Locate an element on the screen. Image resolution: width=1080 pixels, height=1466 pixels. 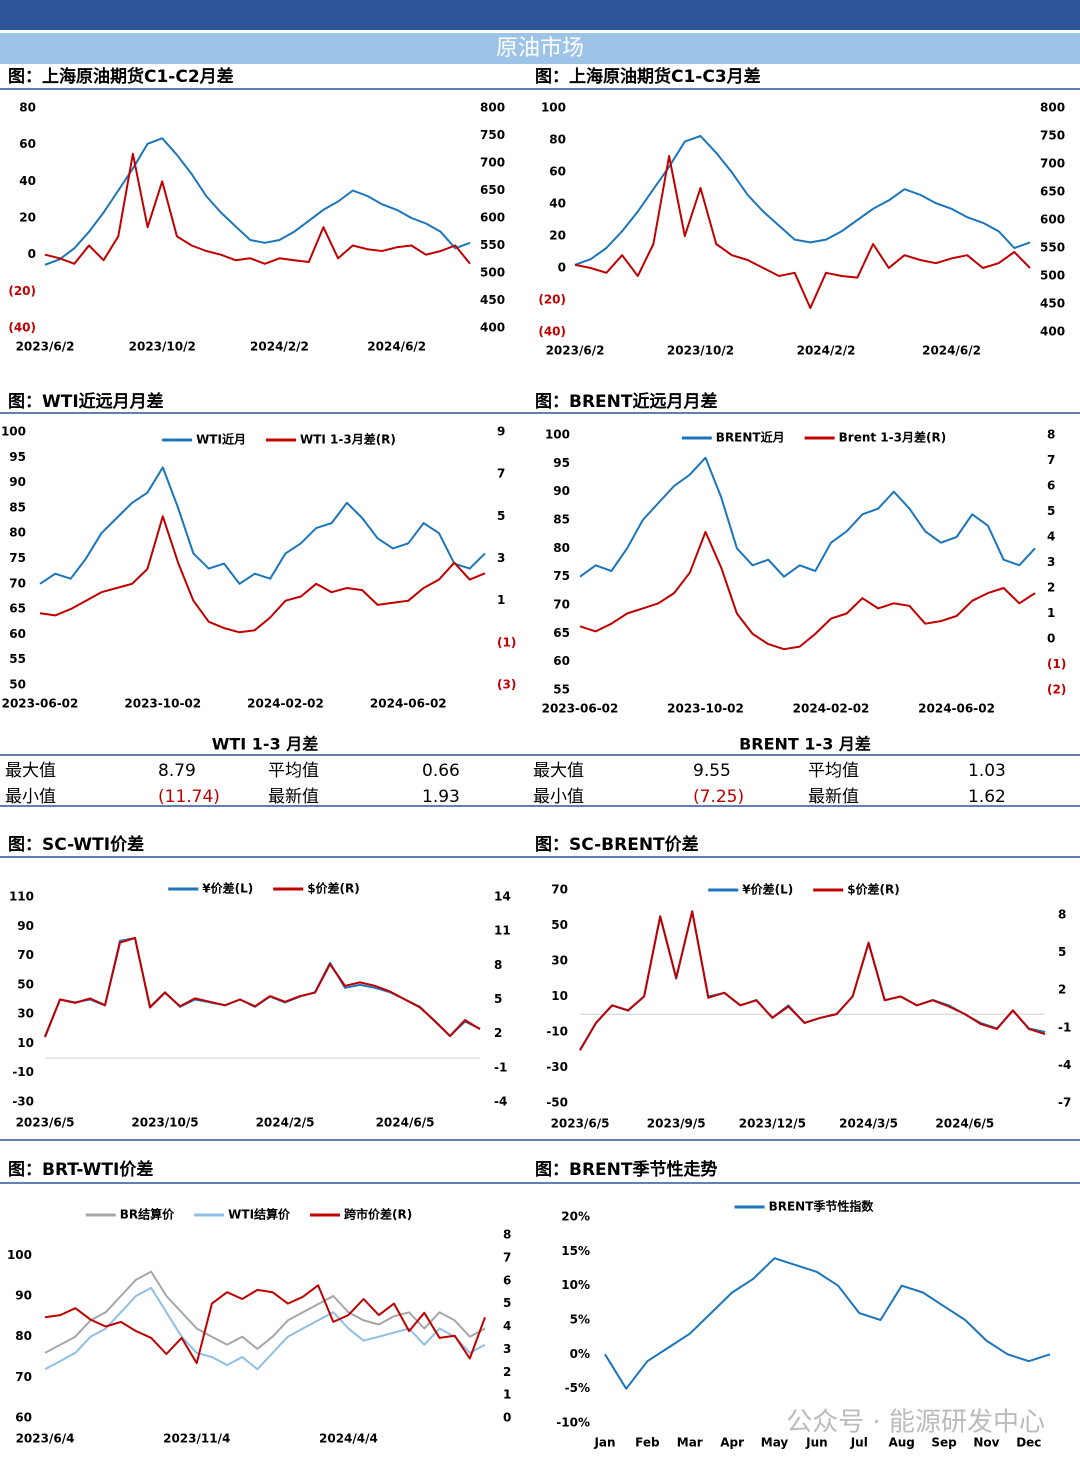
x-tick-label: 2024/2/2 is located at coordinates (279, 347).